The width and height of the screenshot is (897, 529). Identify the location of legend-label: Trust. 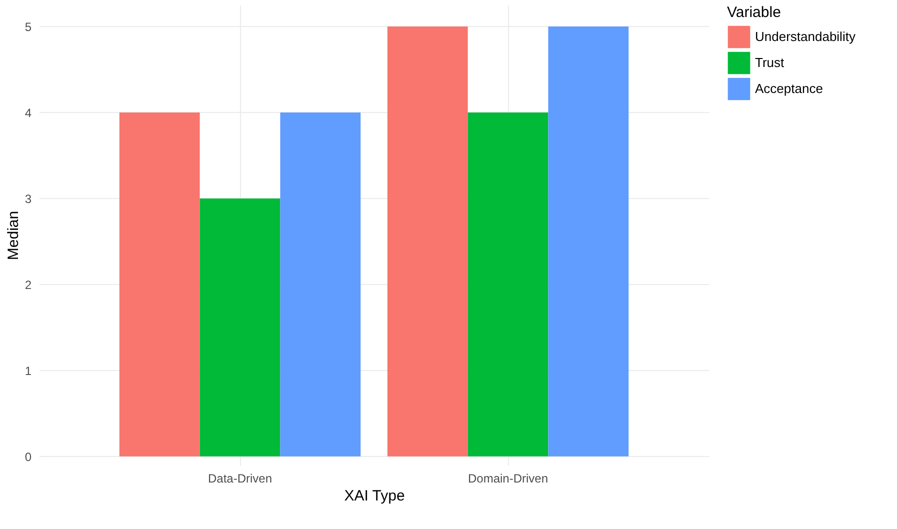
(770, 62).